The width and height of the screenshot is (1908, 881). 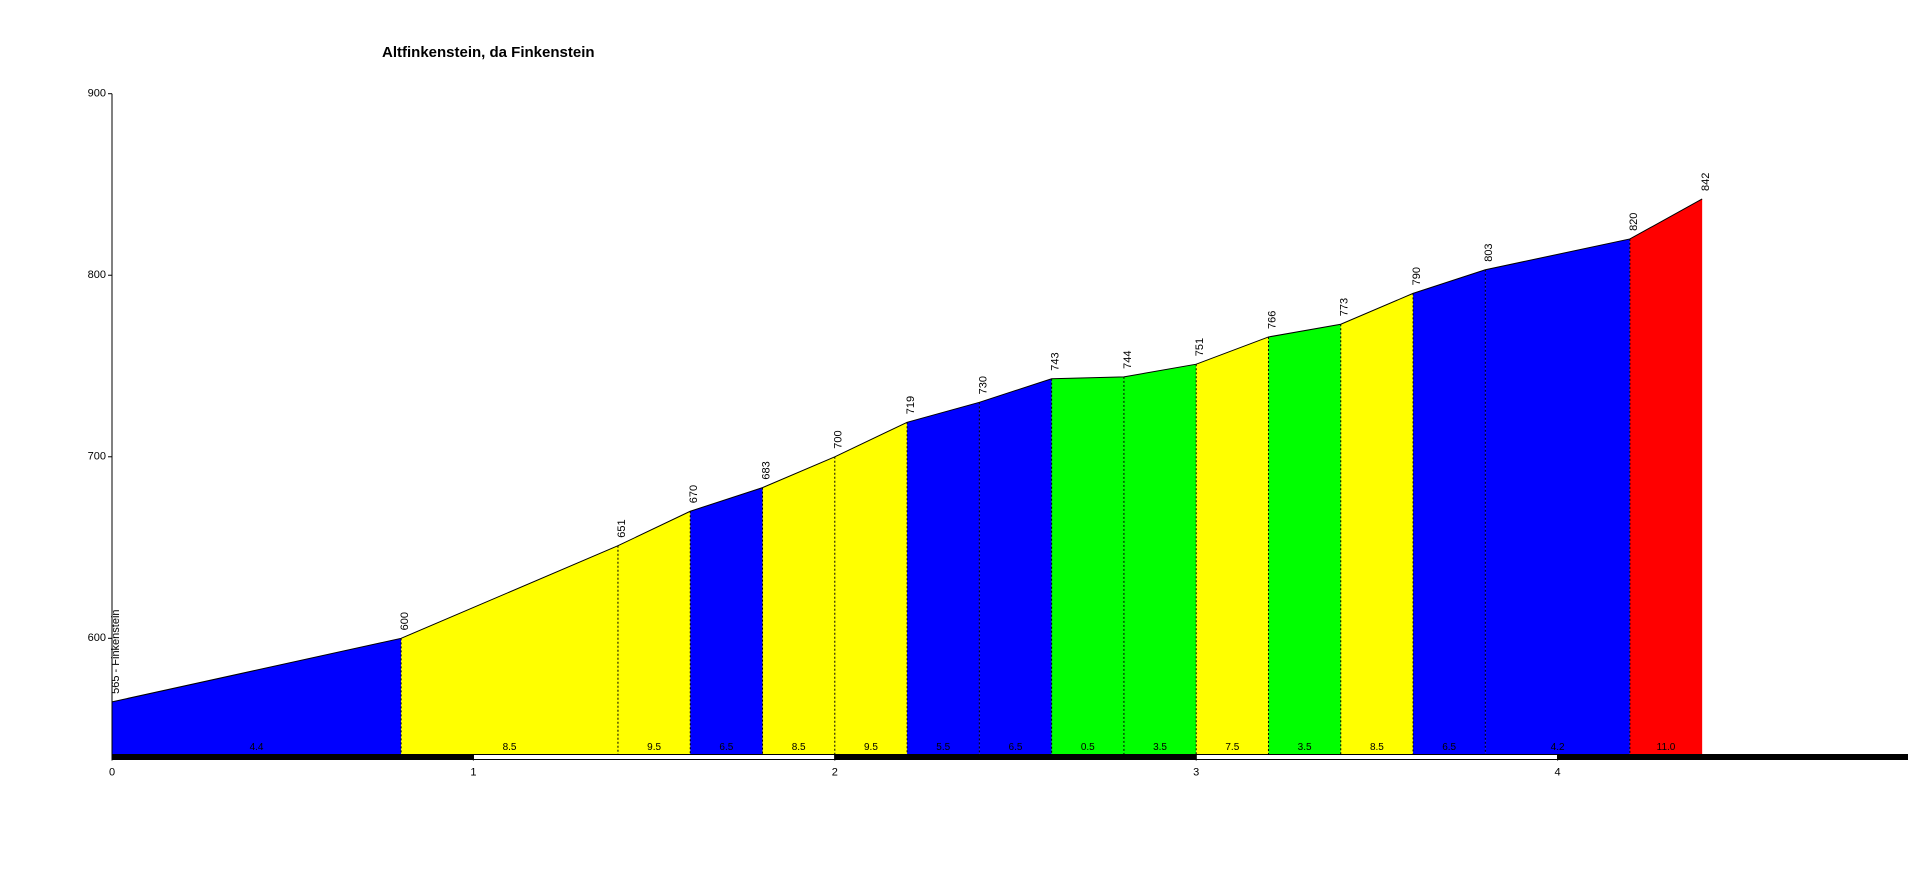 What do you see at coordinates (766, 470) in the screenshot?
I see `elevation-label: 683` at bounding box center [766, 470].